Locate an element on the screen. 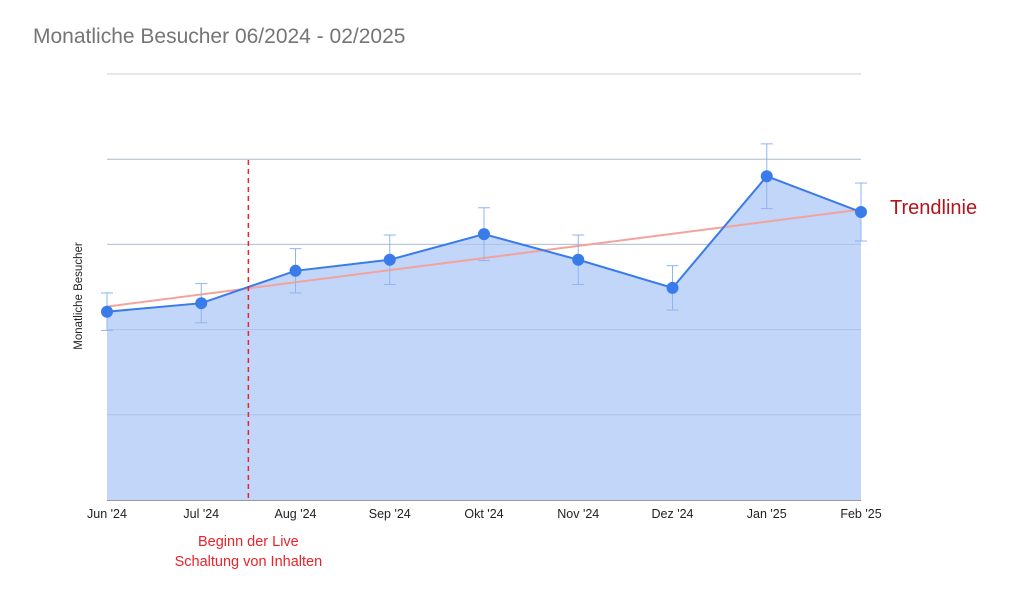 The image size is (1024, 596). trendline-label: Trendlinie is located at coordinates (933, 208).